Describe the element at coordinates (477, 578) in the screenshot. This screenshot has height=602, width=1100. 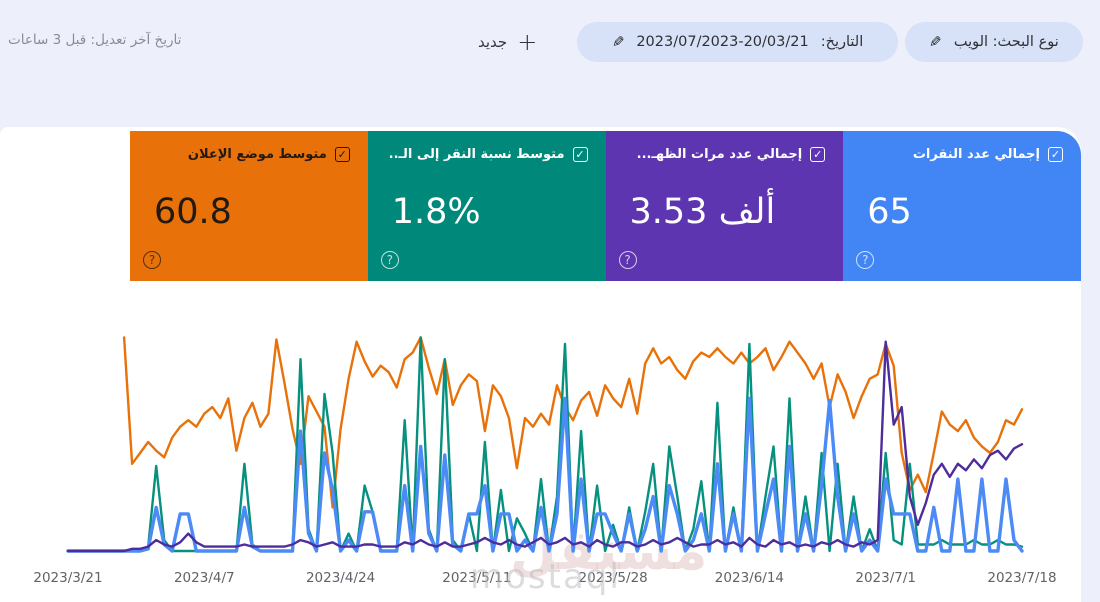
I see `x-axis-label: 2023/5/11` at that location.